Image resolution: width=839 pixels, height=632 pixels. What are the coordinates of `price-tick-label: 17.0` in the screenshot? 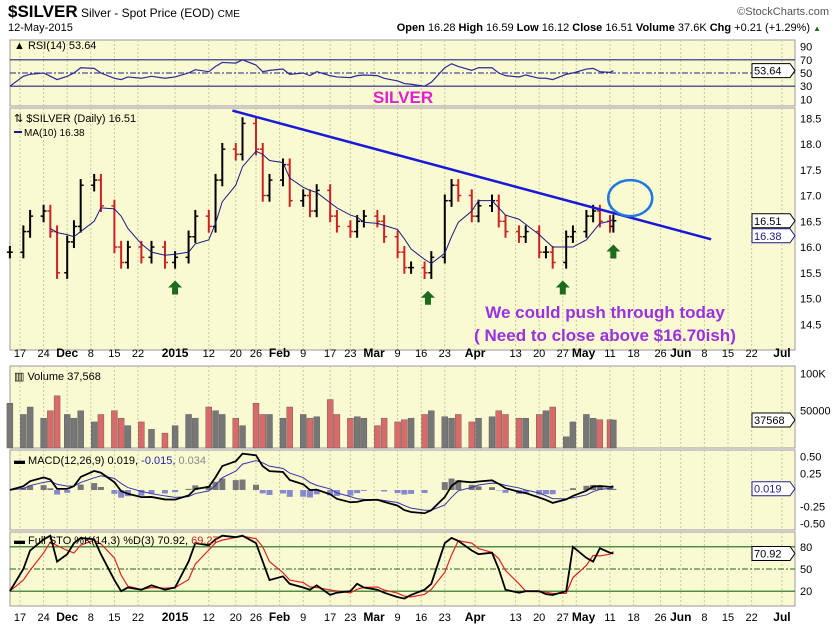 It's located at (810, 197).